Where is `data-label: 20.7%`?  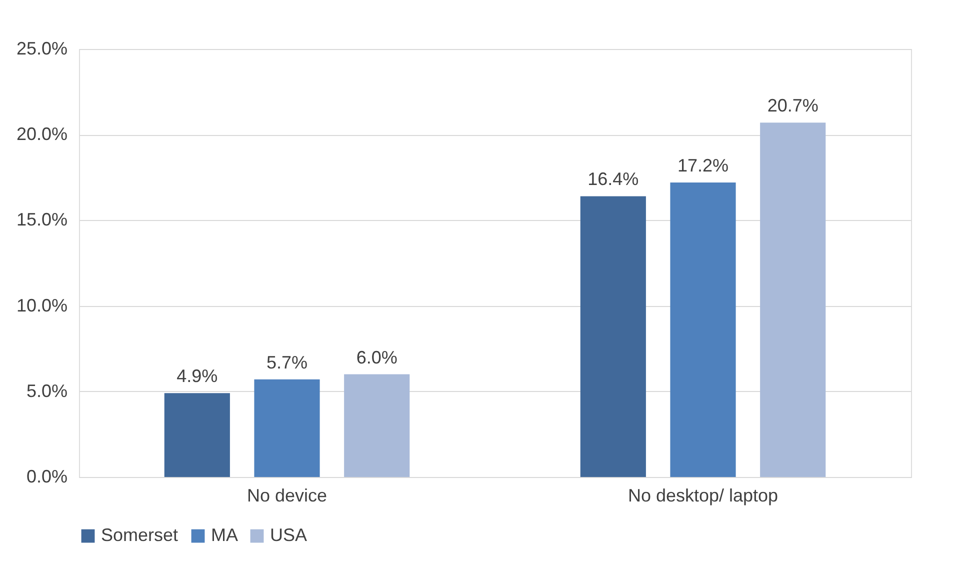 data-label: 20.7% is located at coordinates (792, 106).